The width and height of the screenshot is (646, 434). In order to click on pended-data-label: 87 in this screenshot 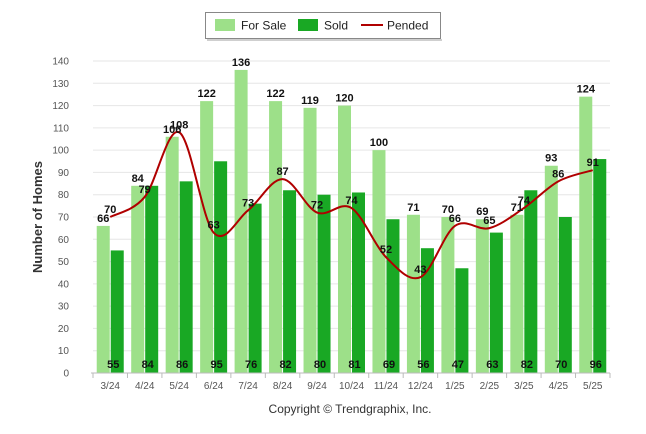, I will do `click(282, 172)`.